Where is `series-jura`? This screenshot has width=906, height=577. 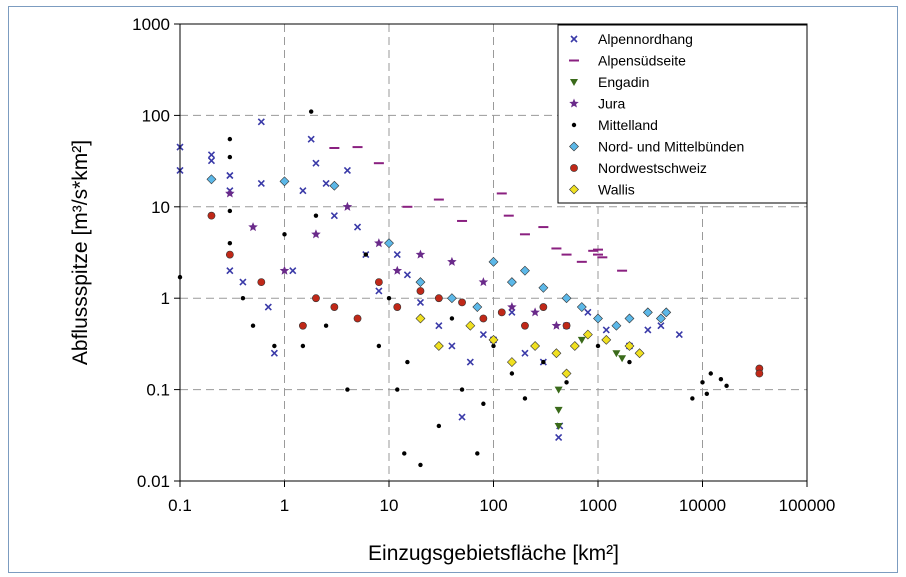 series-jura is located at coordinates (393, 259).